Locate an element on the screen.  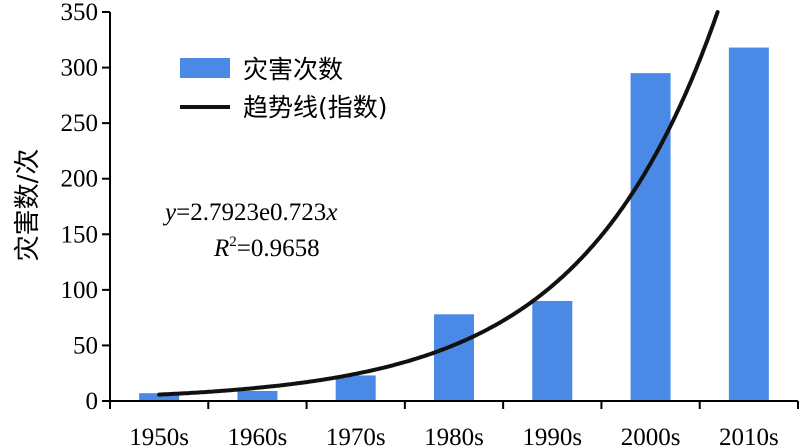
equation-prefix: y is located at coordinates (169, 212).